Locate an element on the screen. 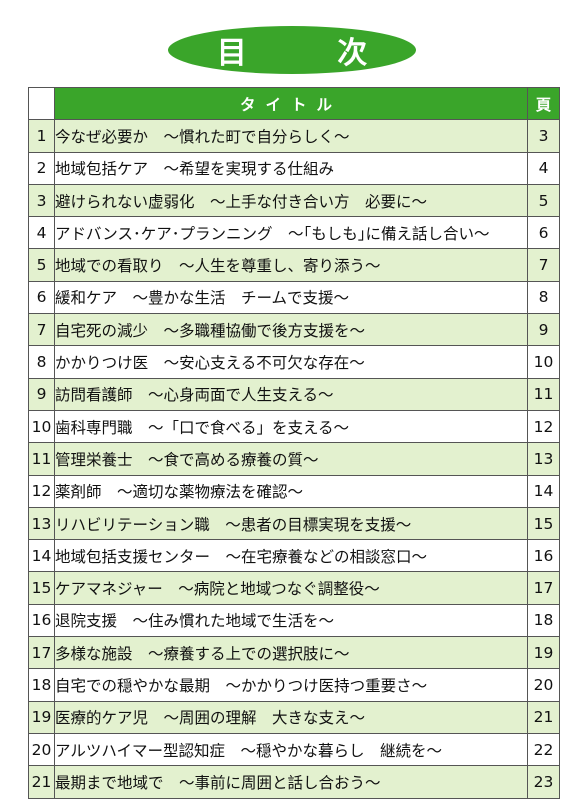  row-number: 5 is located at coordinates (41, 265).